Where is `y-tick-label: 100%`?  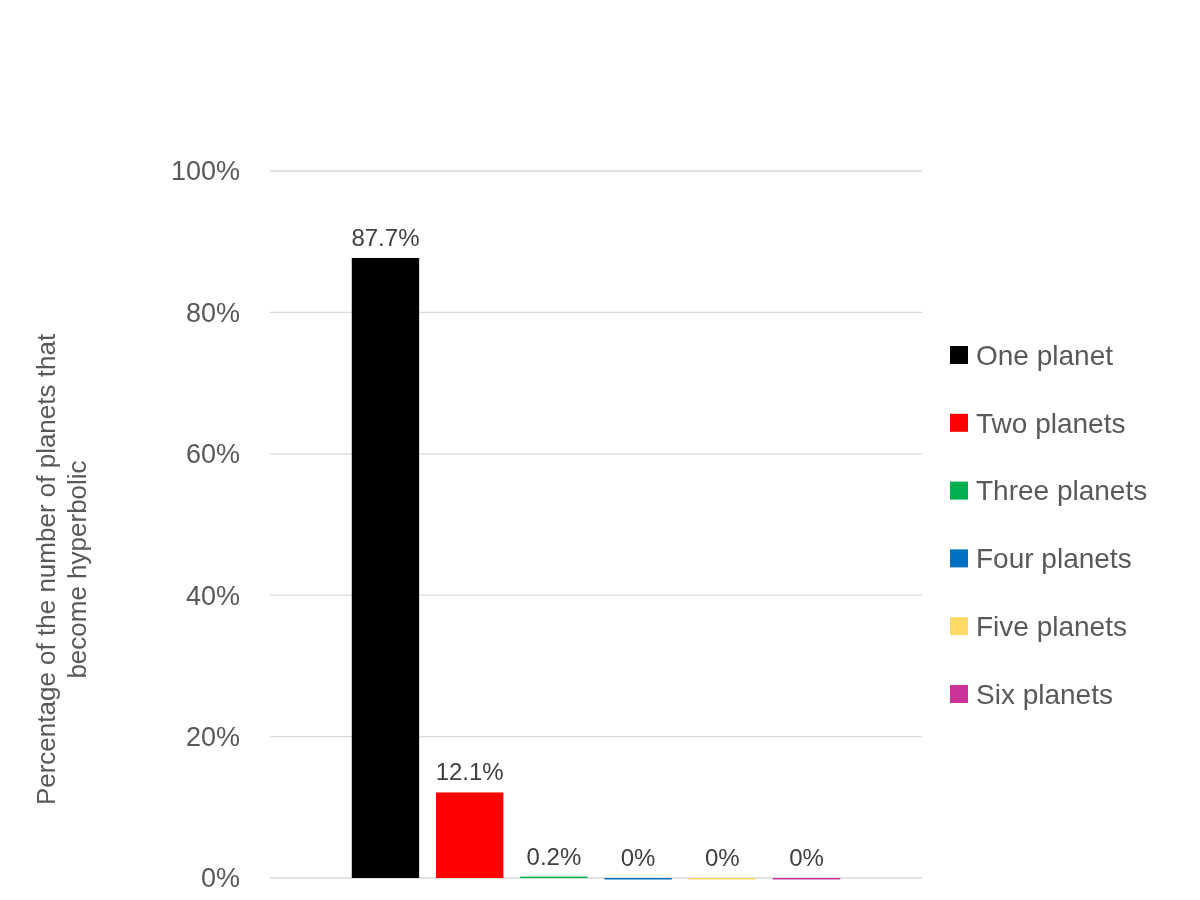 y-tick-label: 100% is located at coordinates (205, 171).